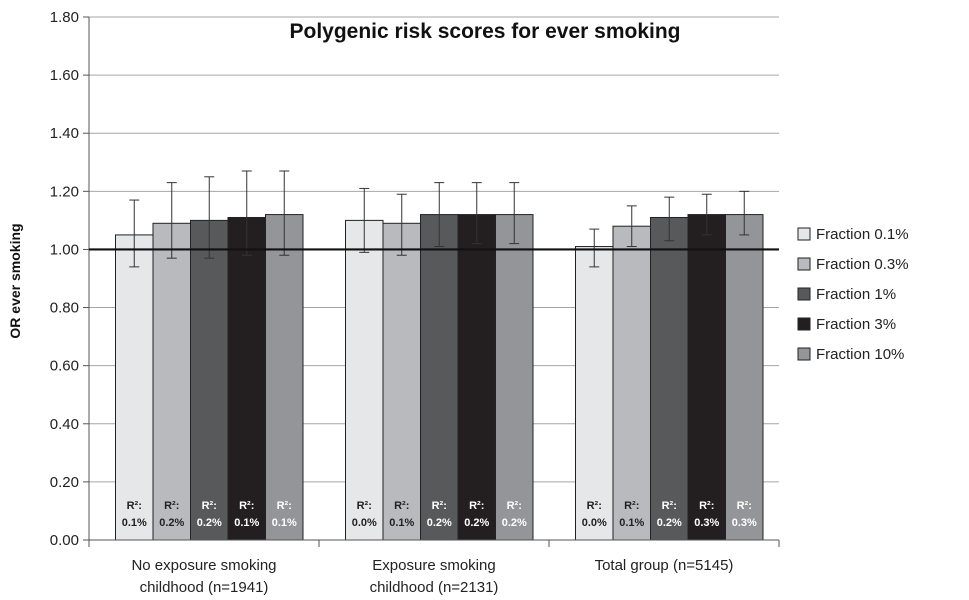  I want to click on error-bars, so click(439, 219).